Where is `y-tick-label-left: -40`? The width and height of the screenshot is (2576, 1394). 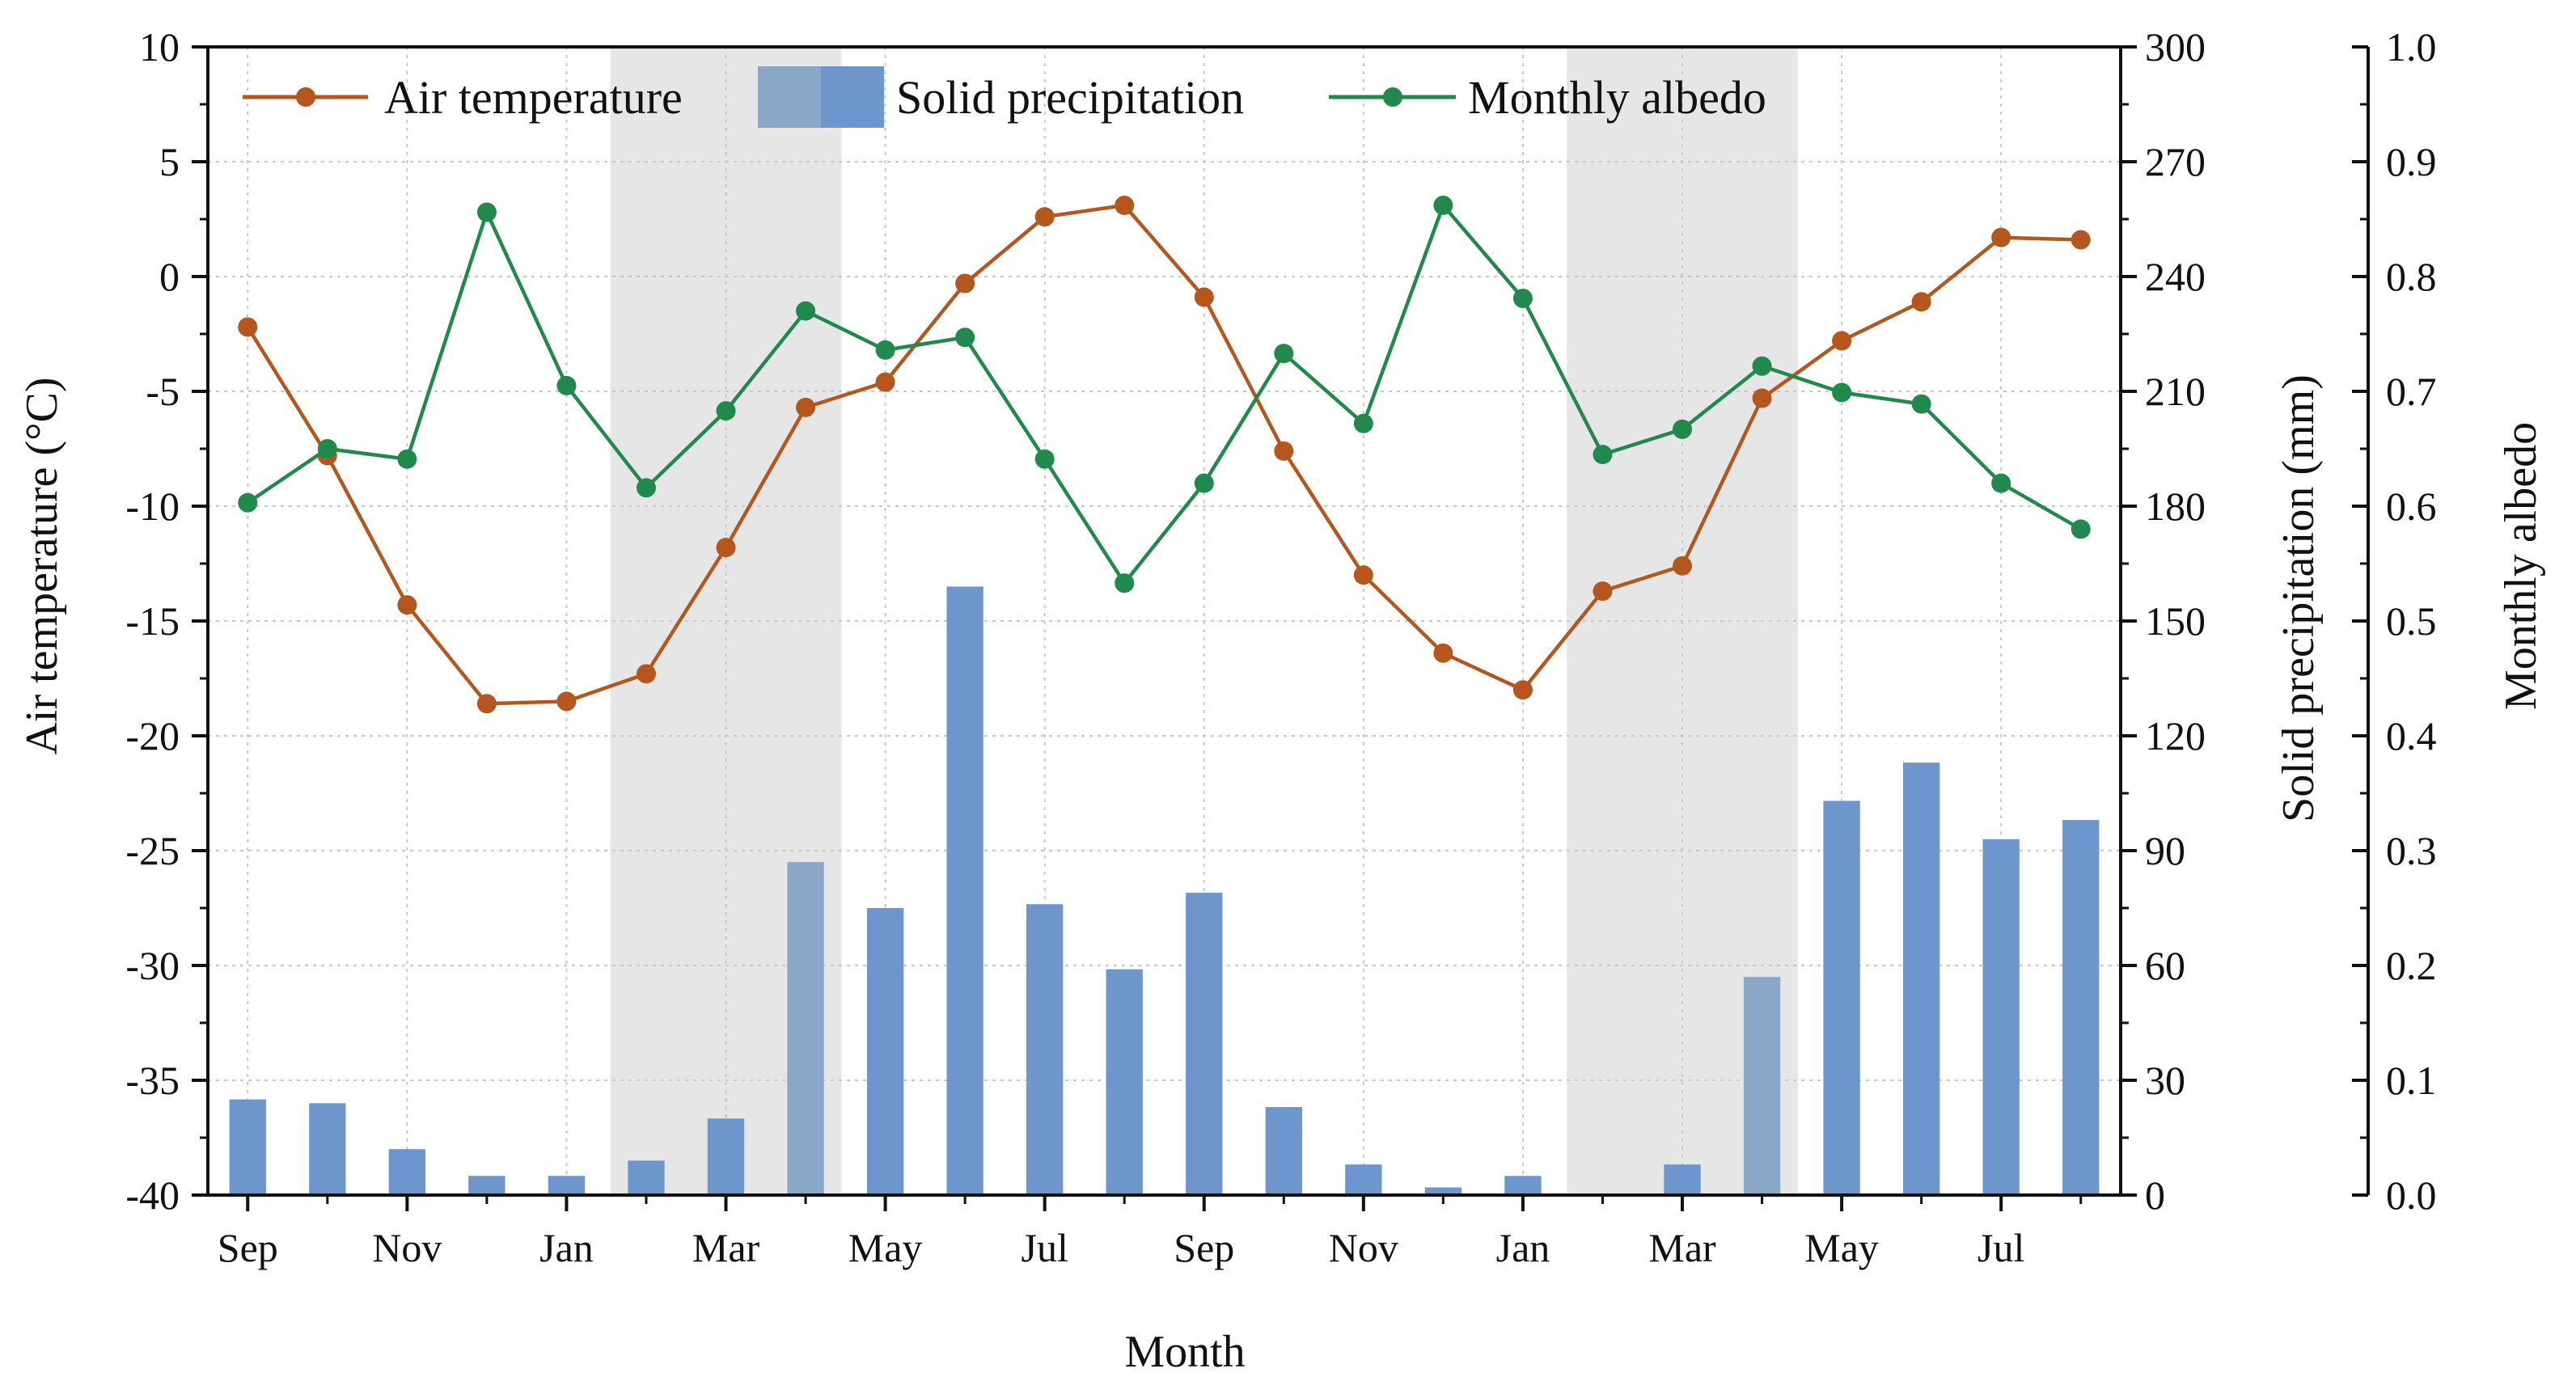
y-tick-label-left: -40 is located at coordinates (153, 1195).